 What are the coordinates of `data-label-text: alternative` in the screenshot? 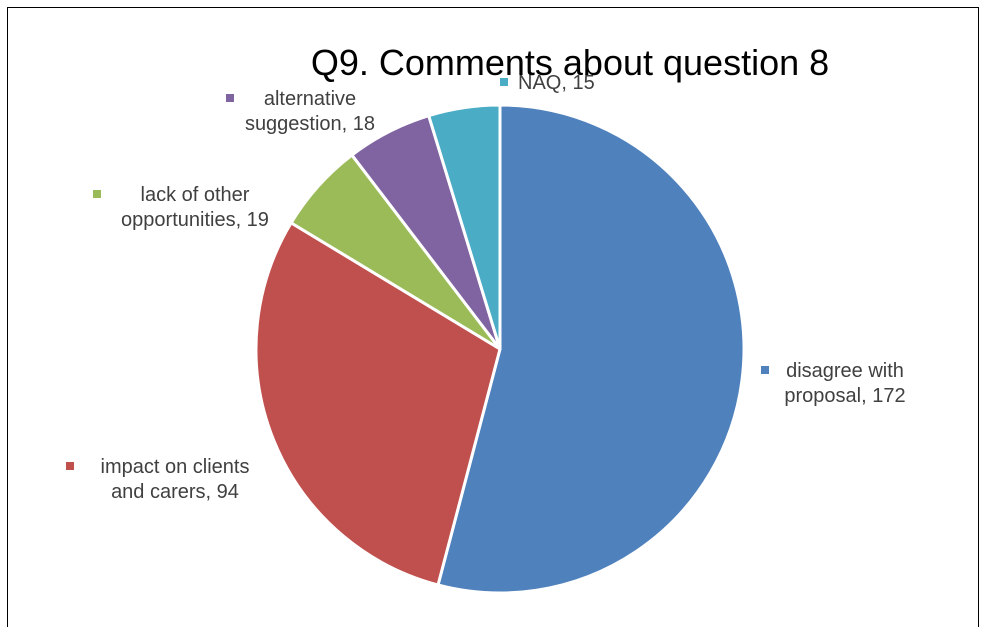 It's located at (310, 99).